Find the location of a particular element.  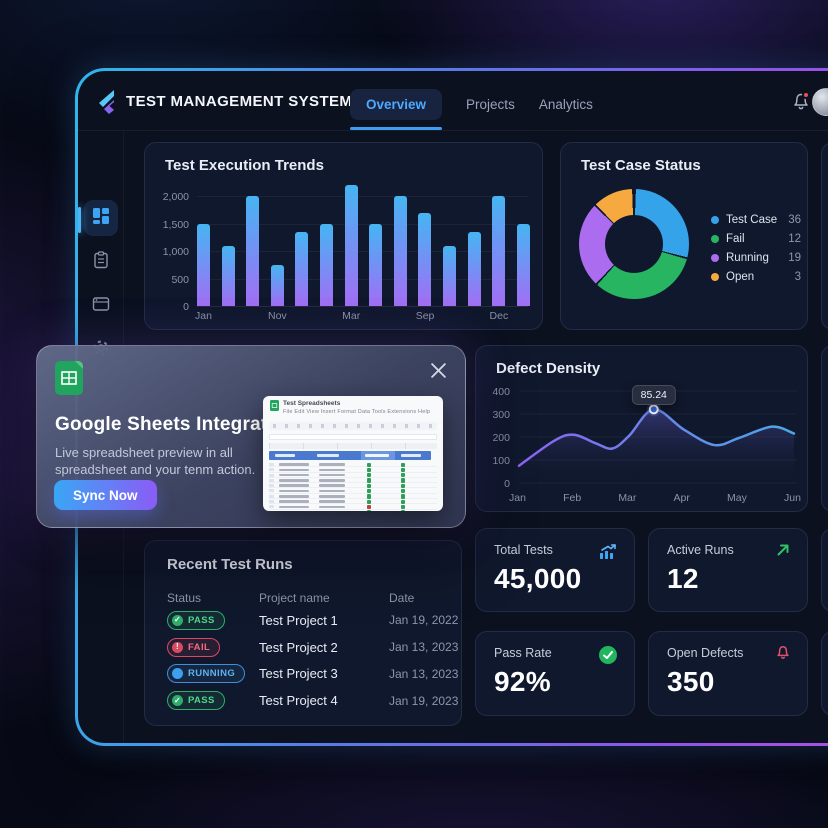

x-axis-tick: Apr is located at coordinates (681, 498).